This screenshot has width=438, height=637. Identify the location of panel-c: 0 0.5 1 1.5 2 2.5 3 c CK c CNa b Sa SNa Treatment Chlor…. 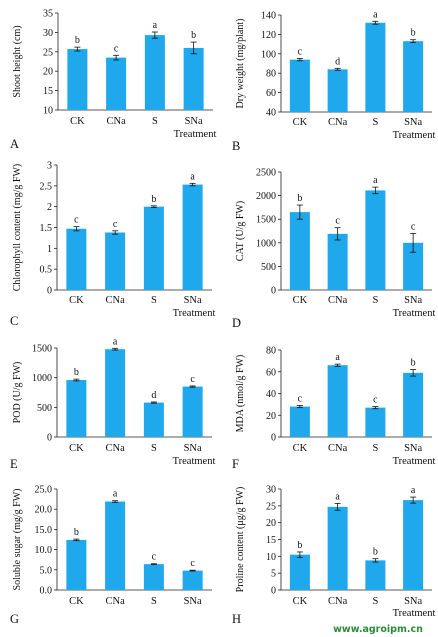
(112, 245).